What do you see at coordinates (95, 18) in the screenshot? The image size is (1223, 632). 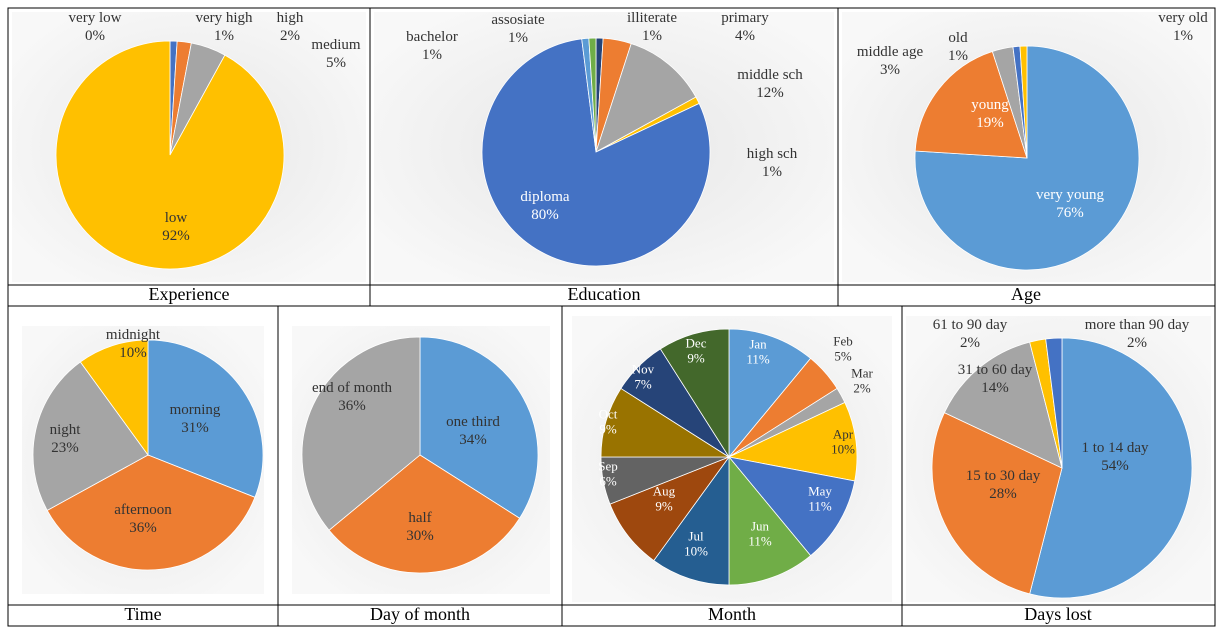 I see `category-name: very low` at bounding box center [95, 18].